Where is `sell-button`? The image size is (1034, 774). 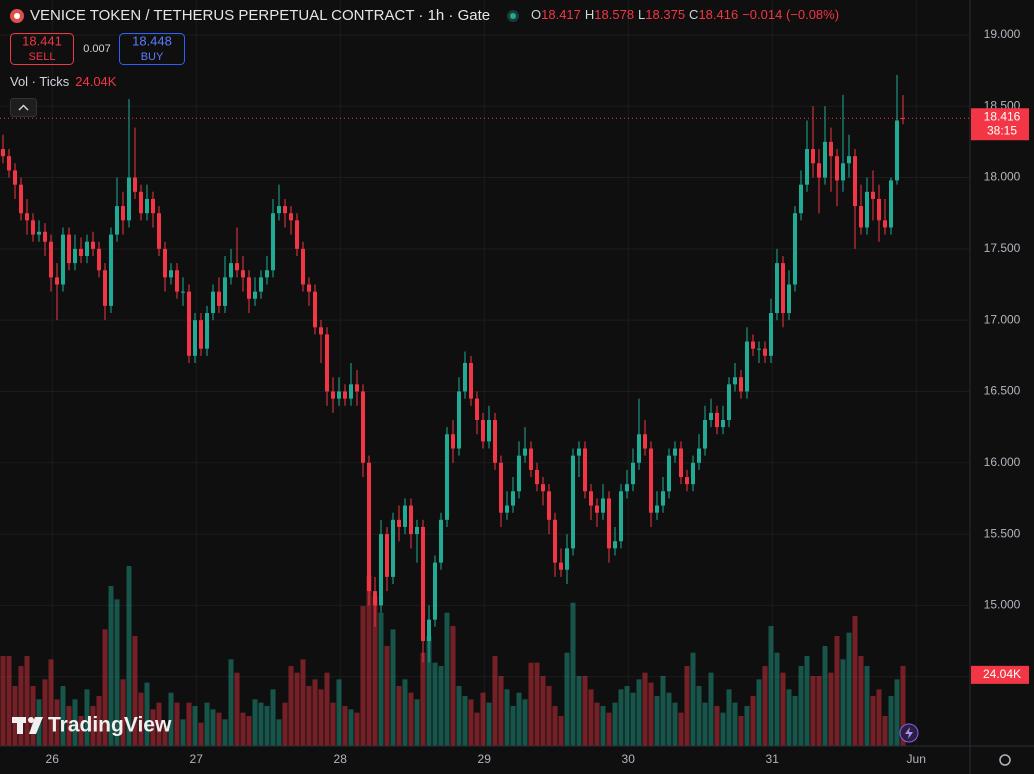
sell-button is located at coordinates (42, 49).